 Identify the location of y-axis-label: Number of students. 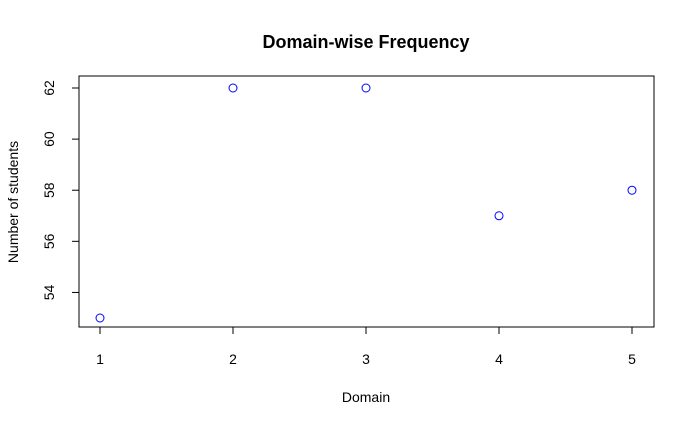
(13, 202).